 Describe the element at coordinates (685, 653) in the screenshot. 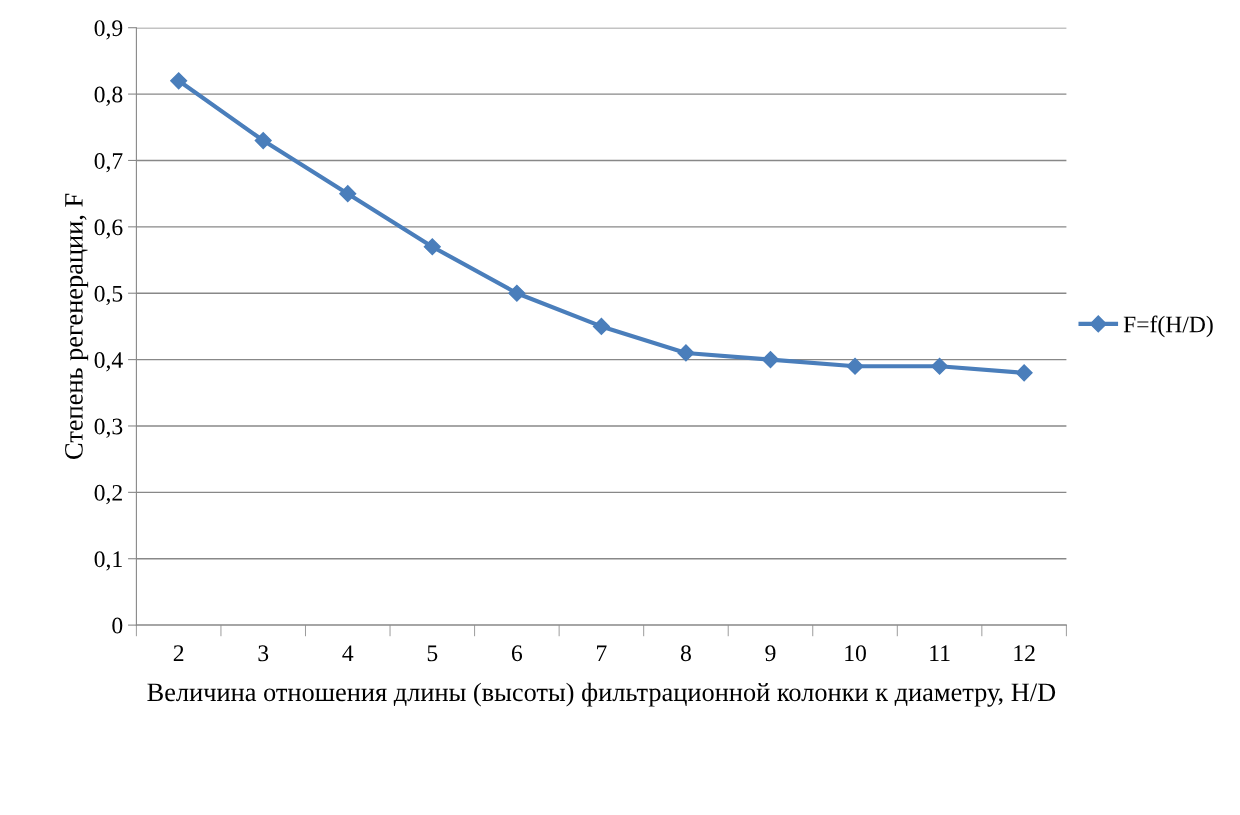

I see `x-tick-label: 8` at that location.